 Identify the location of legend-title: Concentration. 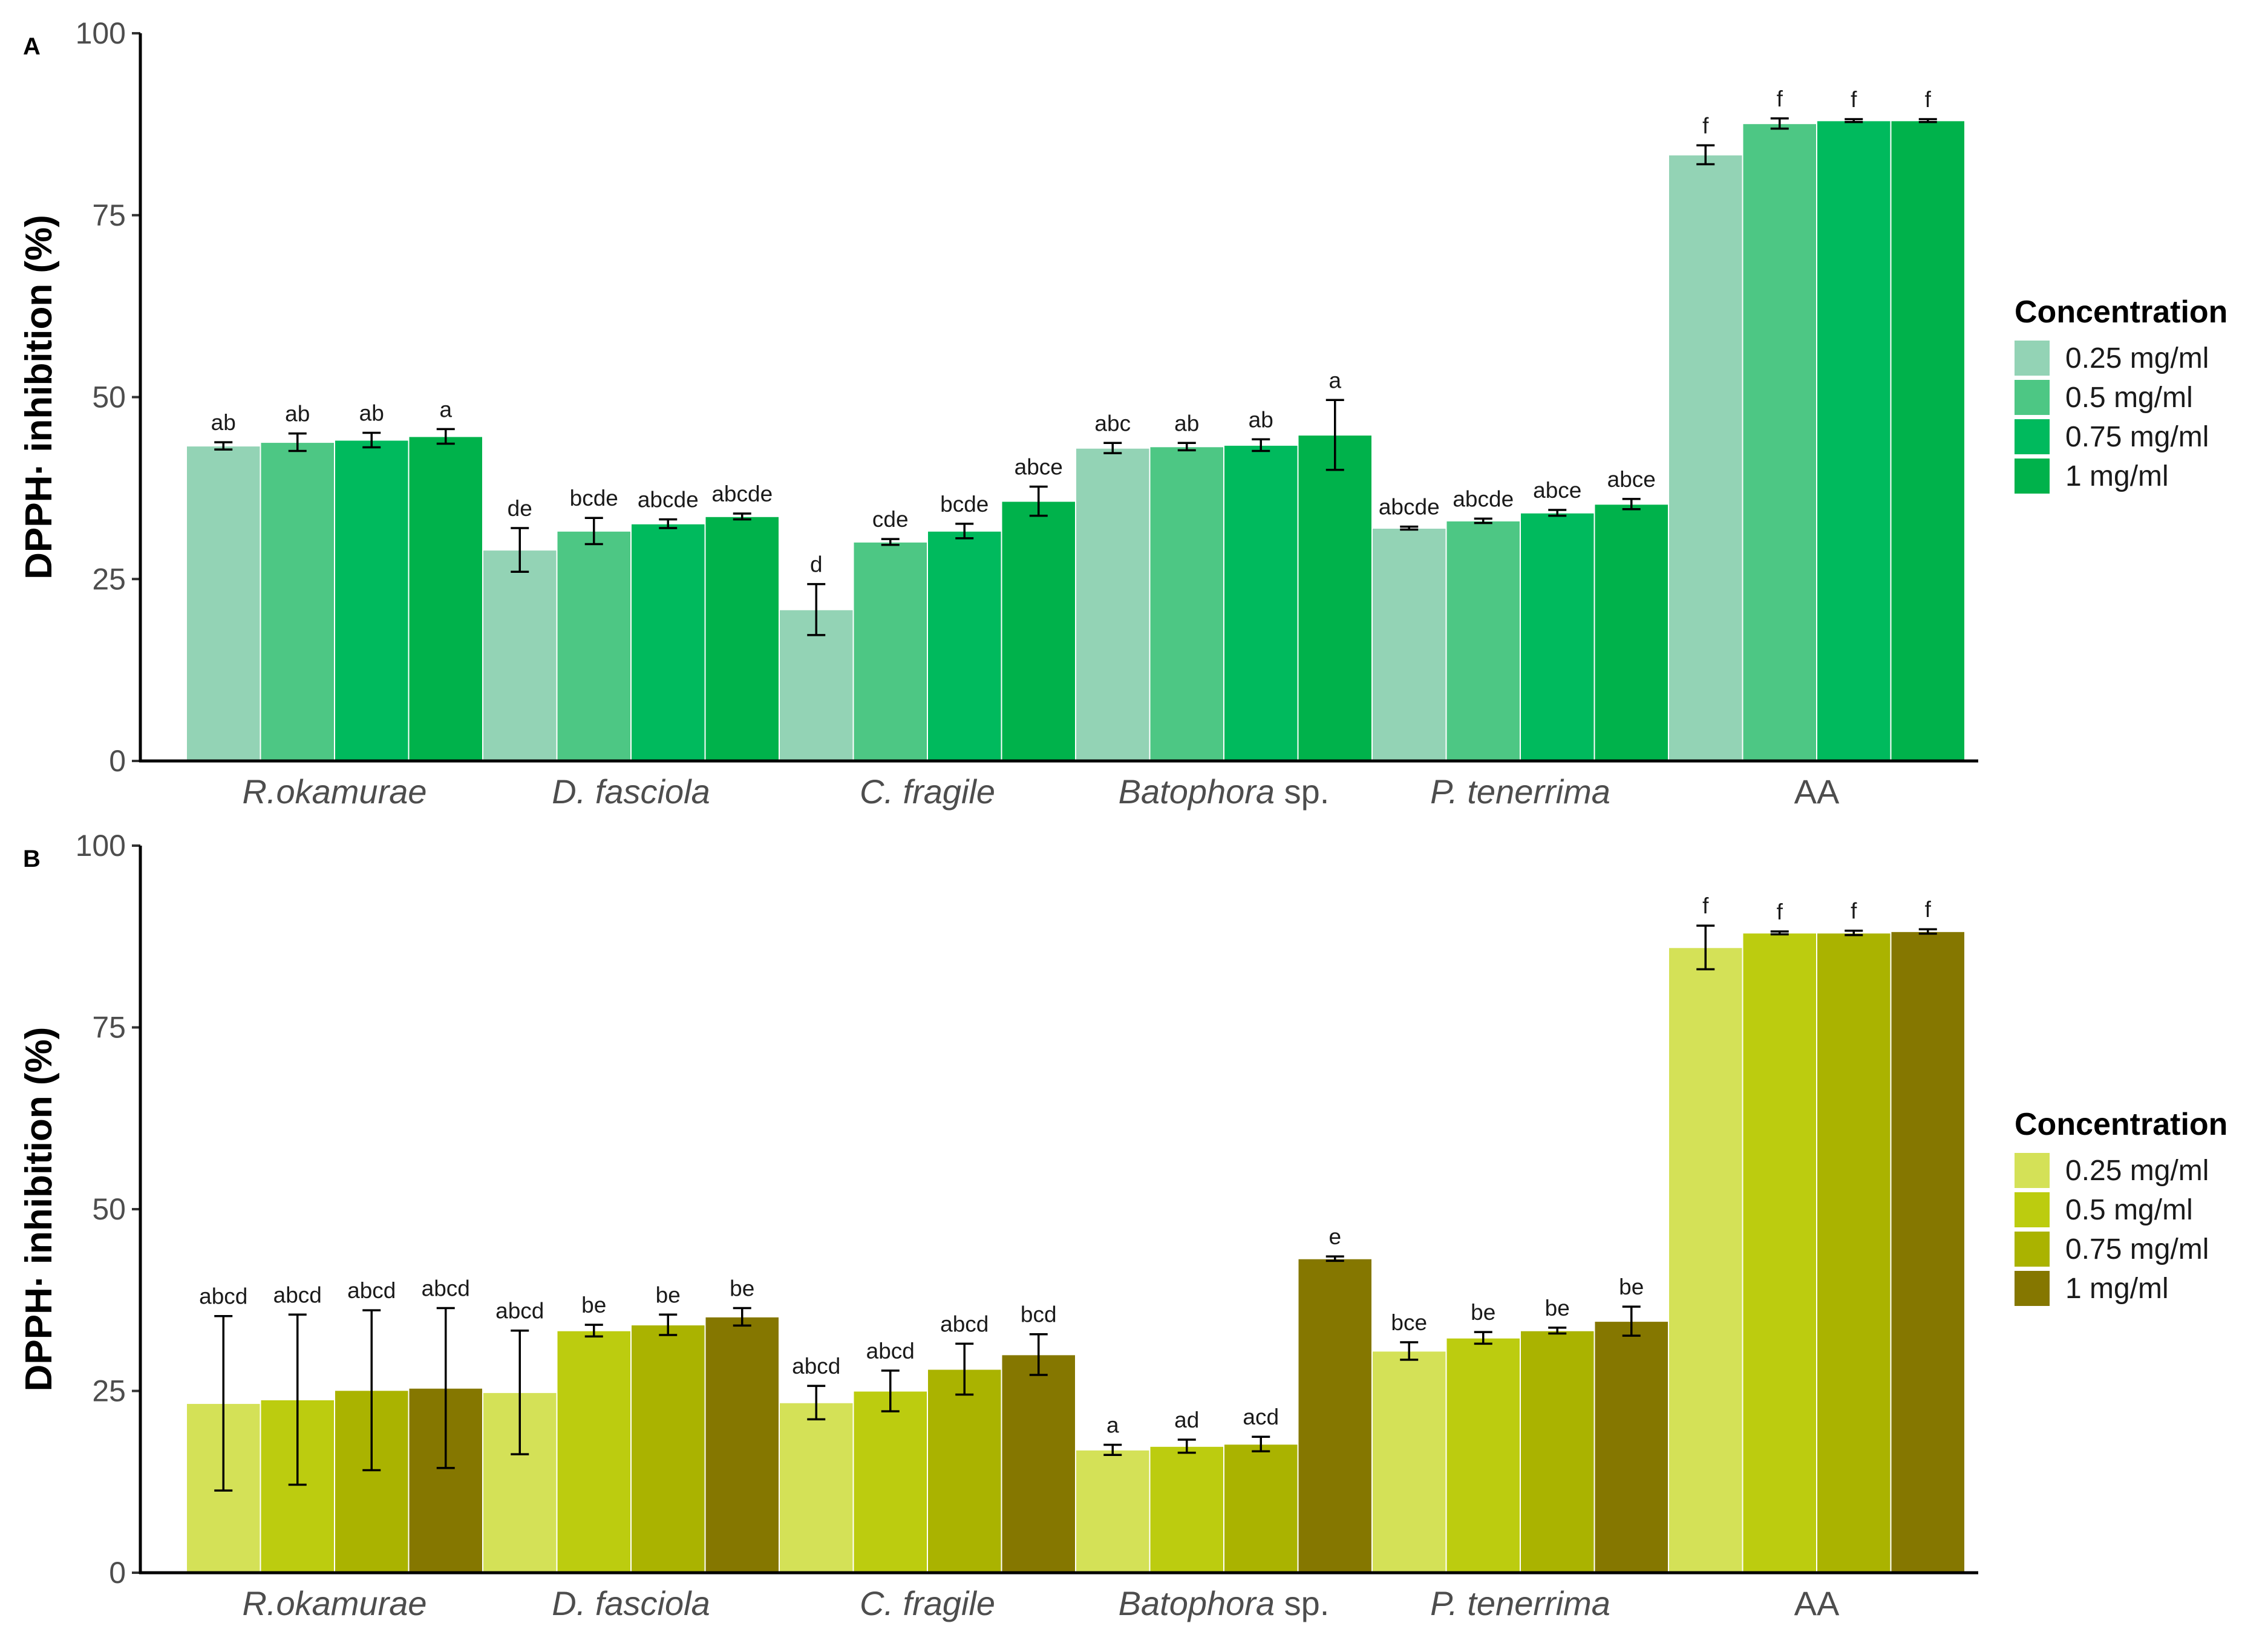
(2121, 1124).